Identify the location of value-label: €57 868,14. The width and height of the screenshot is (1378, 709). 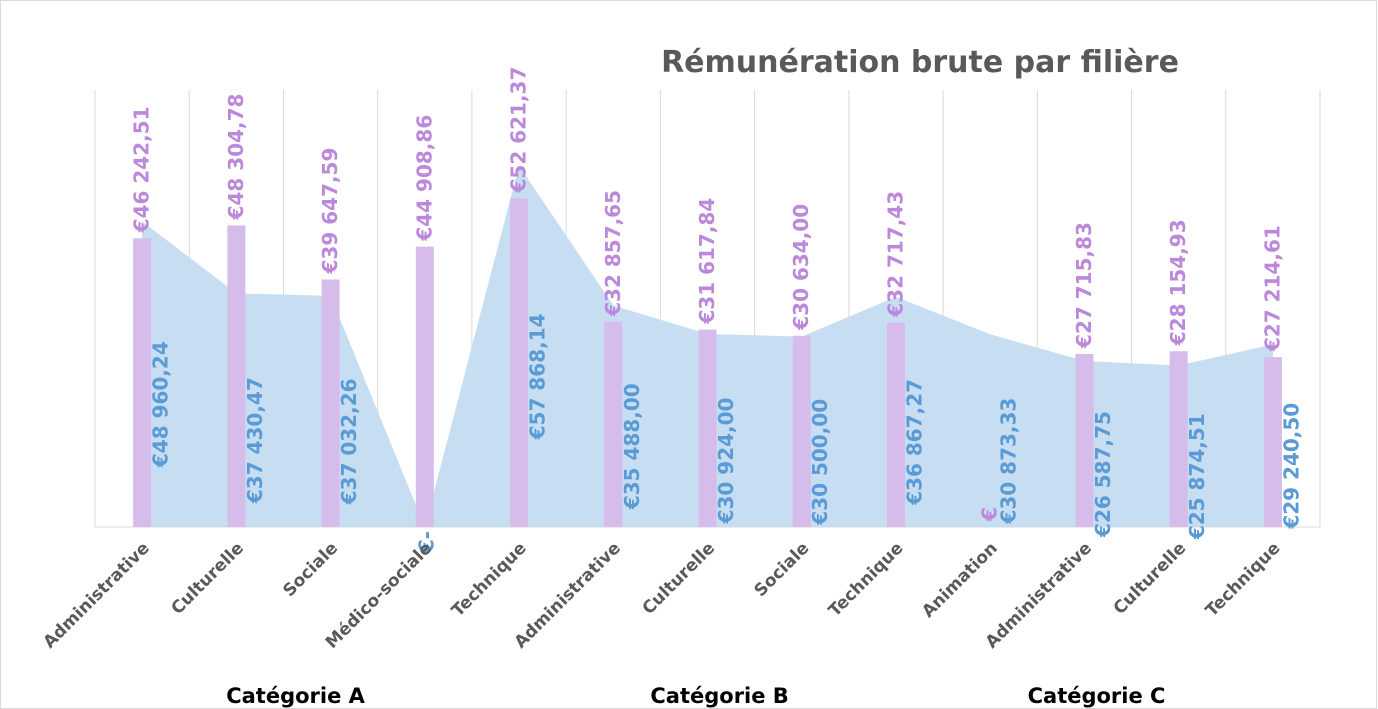
(538, 376).